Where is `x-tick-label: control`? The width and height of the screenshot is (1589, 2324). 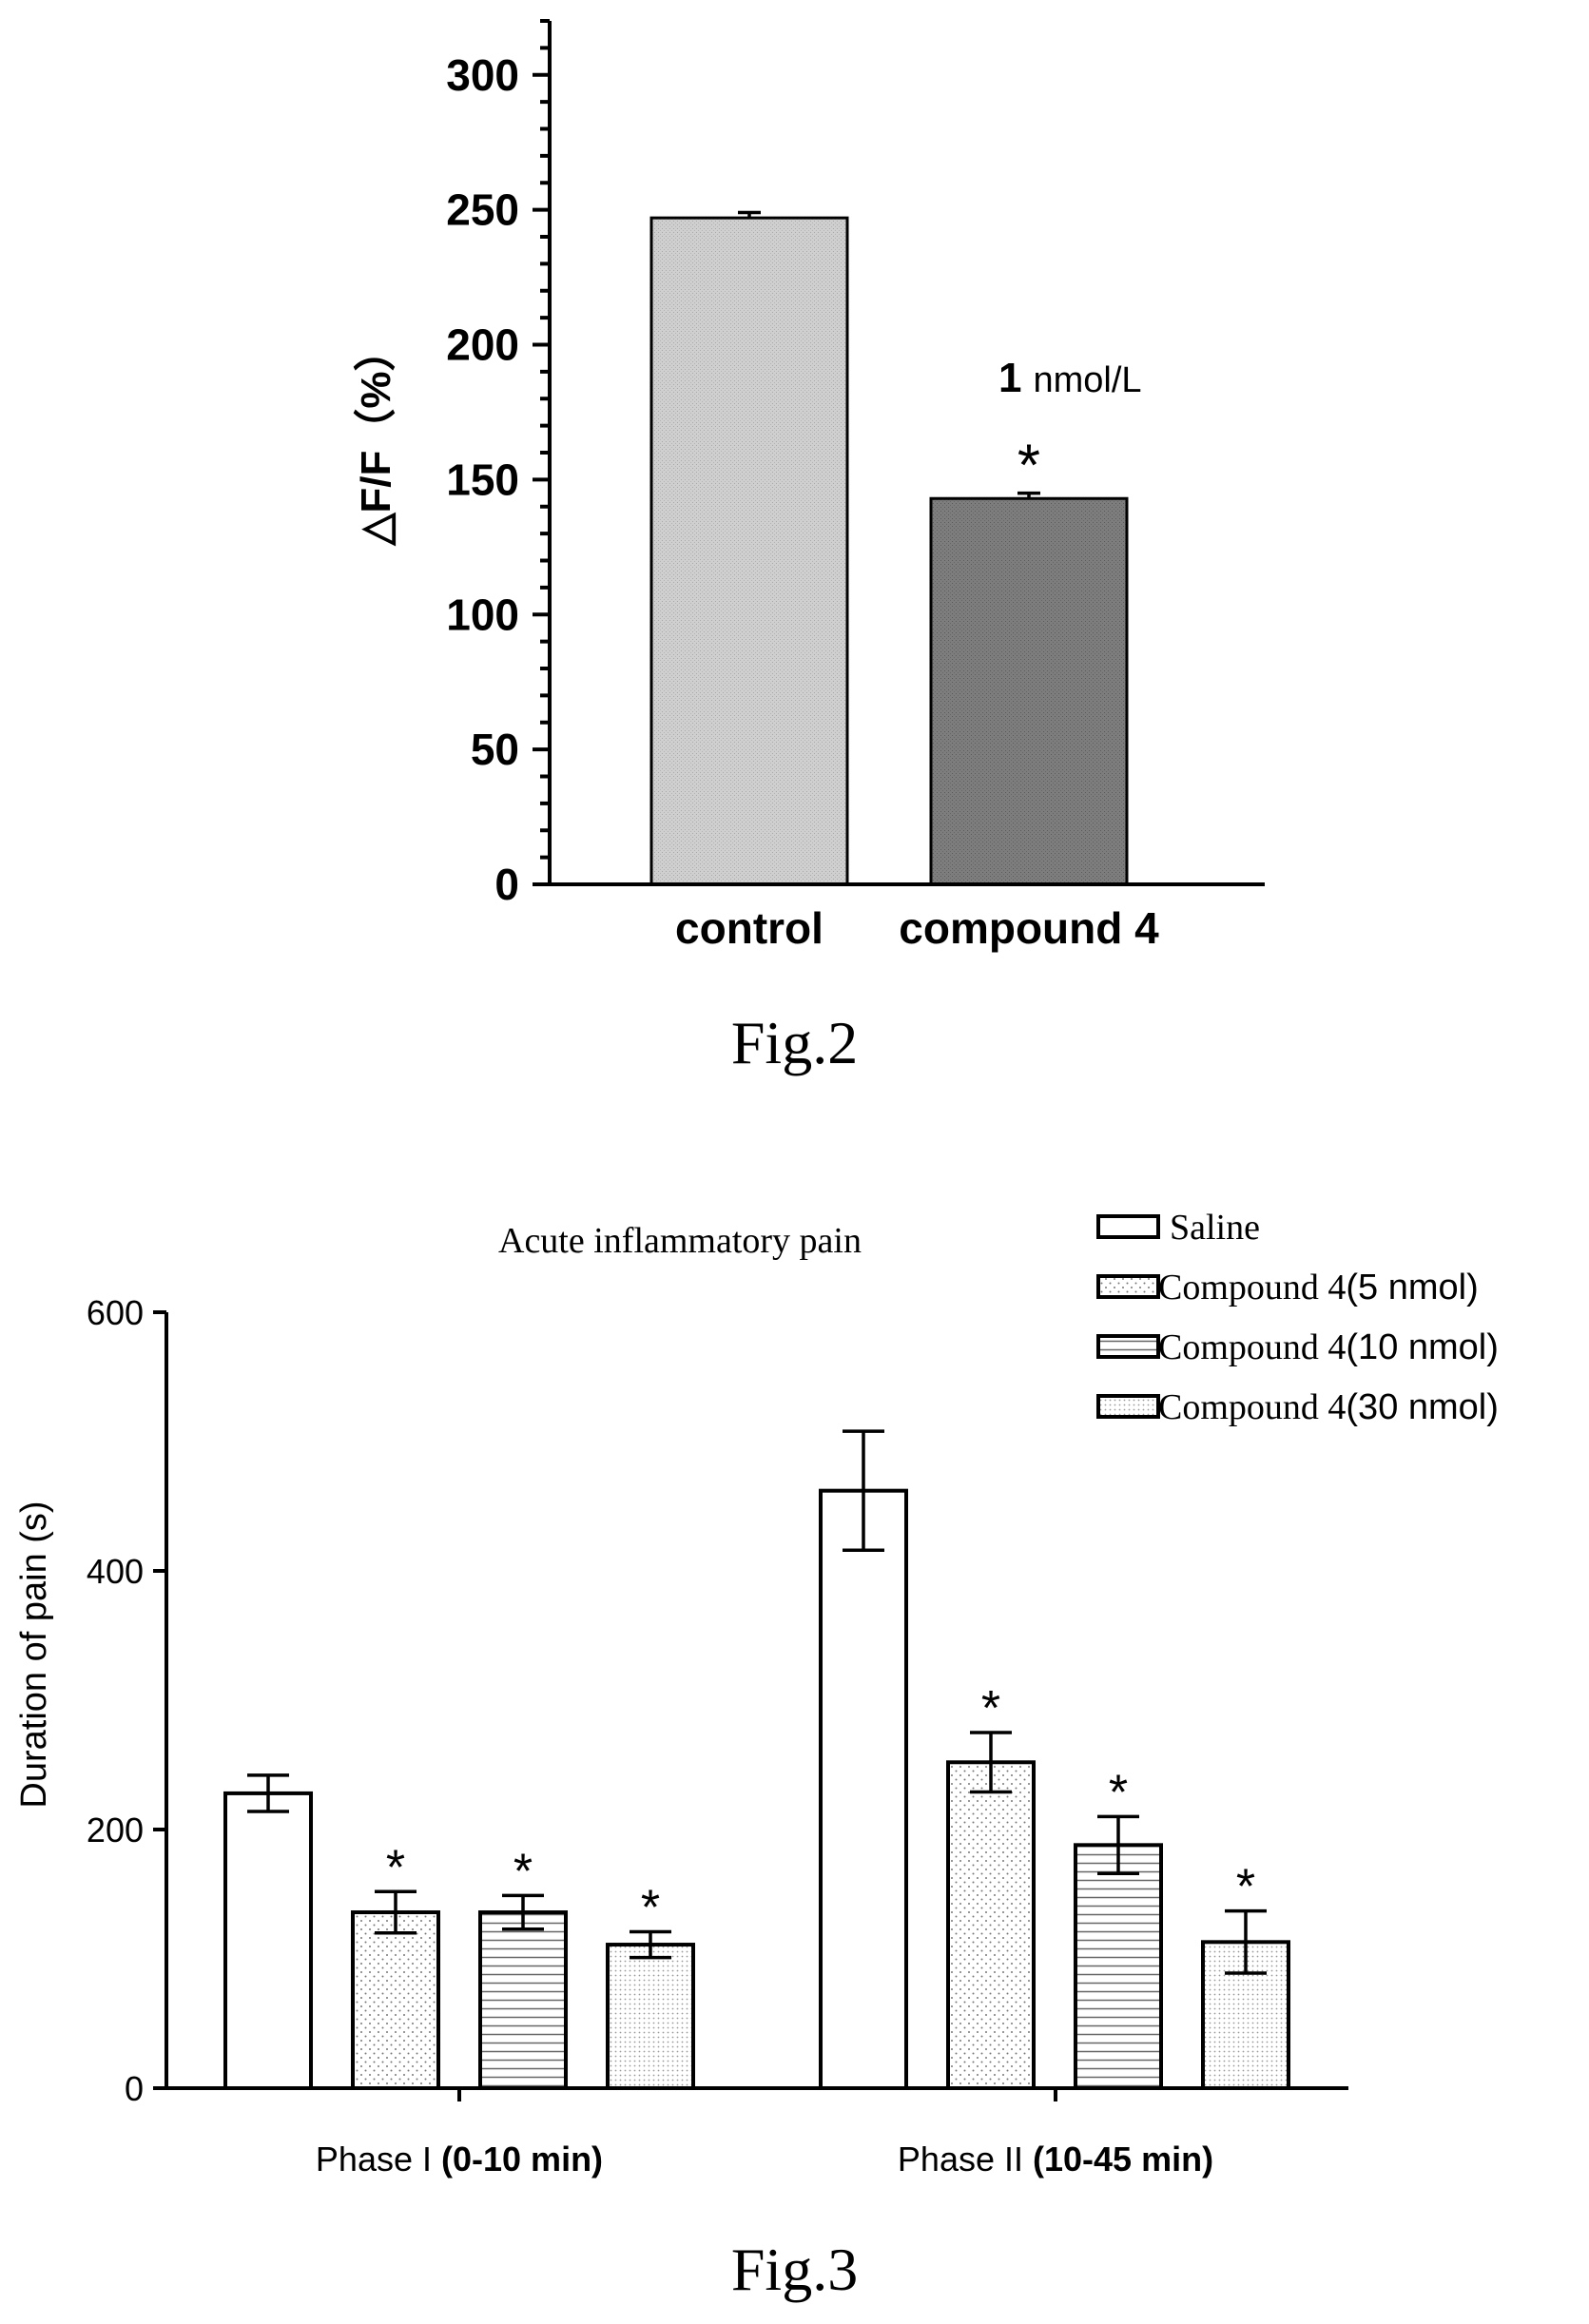
x-tick-label: control is located at coordinates (749, 928).